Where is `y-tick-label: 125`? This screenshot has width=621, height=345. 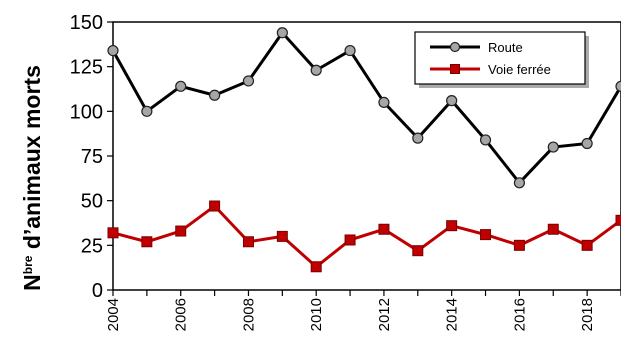 y-tick-label: 125 is located at coordinates (86, 68).